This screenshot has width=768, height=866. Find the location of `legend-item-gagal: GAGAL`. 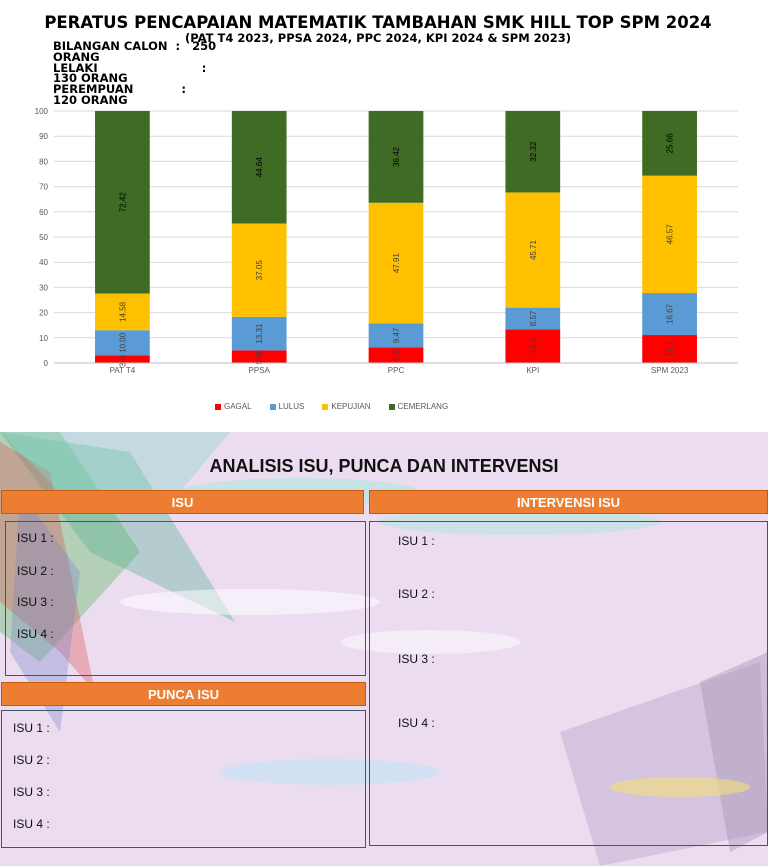

legend-item-gagal: GAGAL is located at coordinates (233, 406).